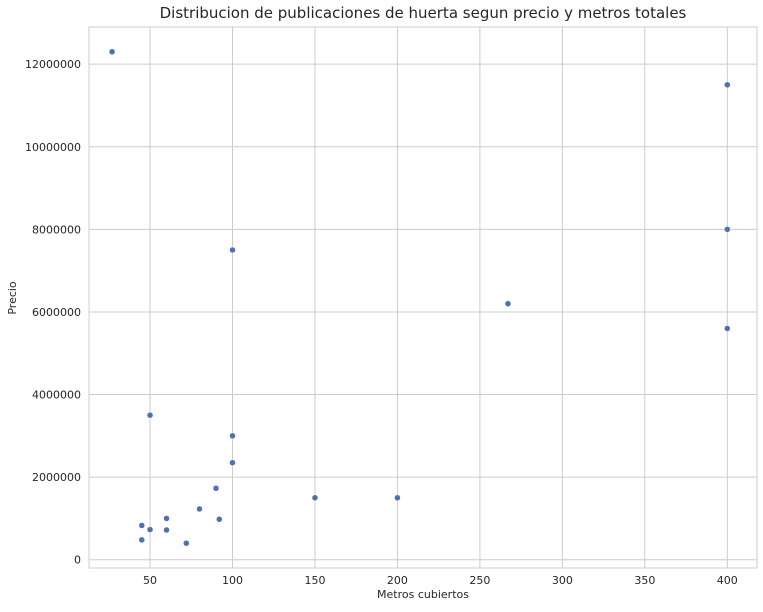  Describe the element at coordinates (397, 580) in the screenshot. I see `x-tick-label: 200` at that location.